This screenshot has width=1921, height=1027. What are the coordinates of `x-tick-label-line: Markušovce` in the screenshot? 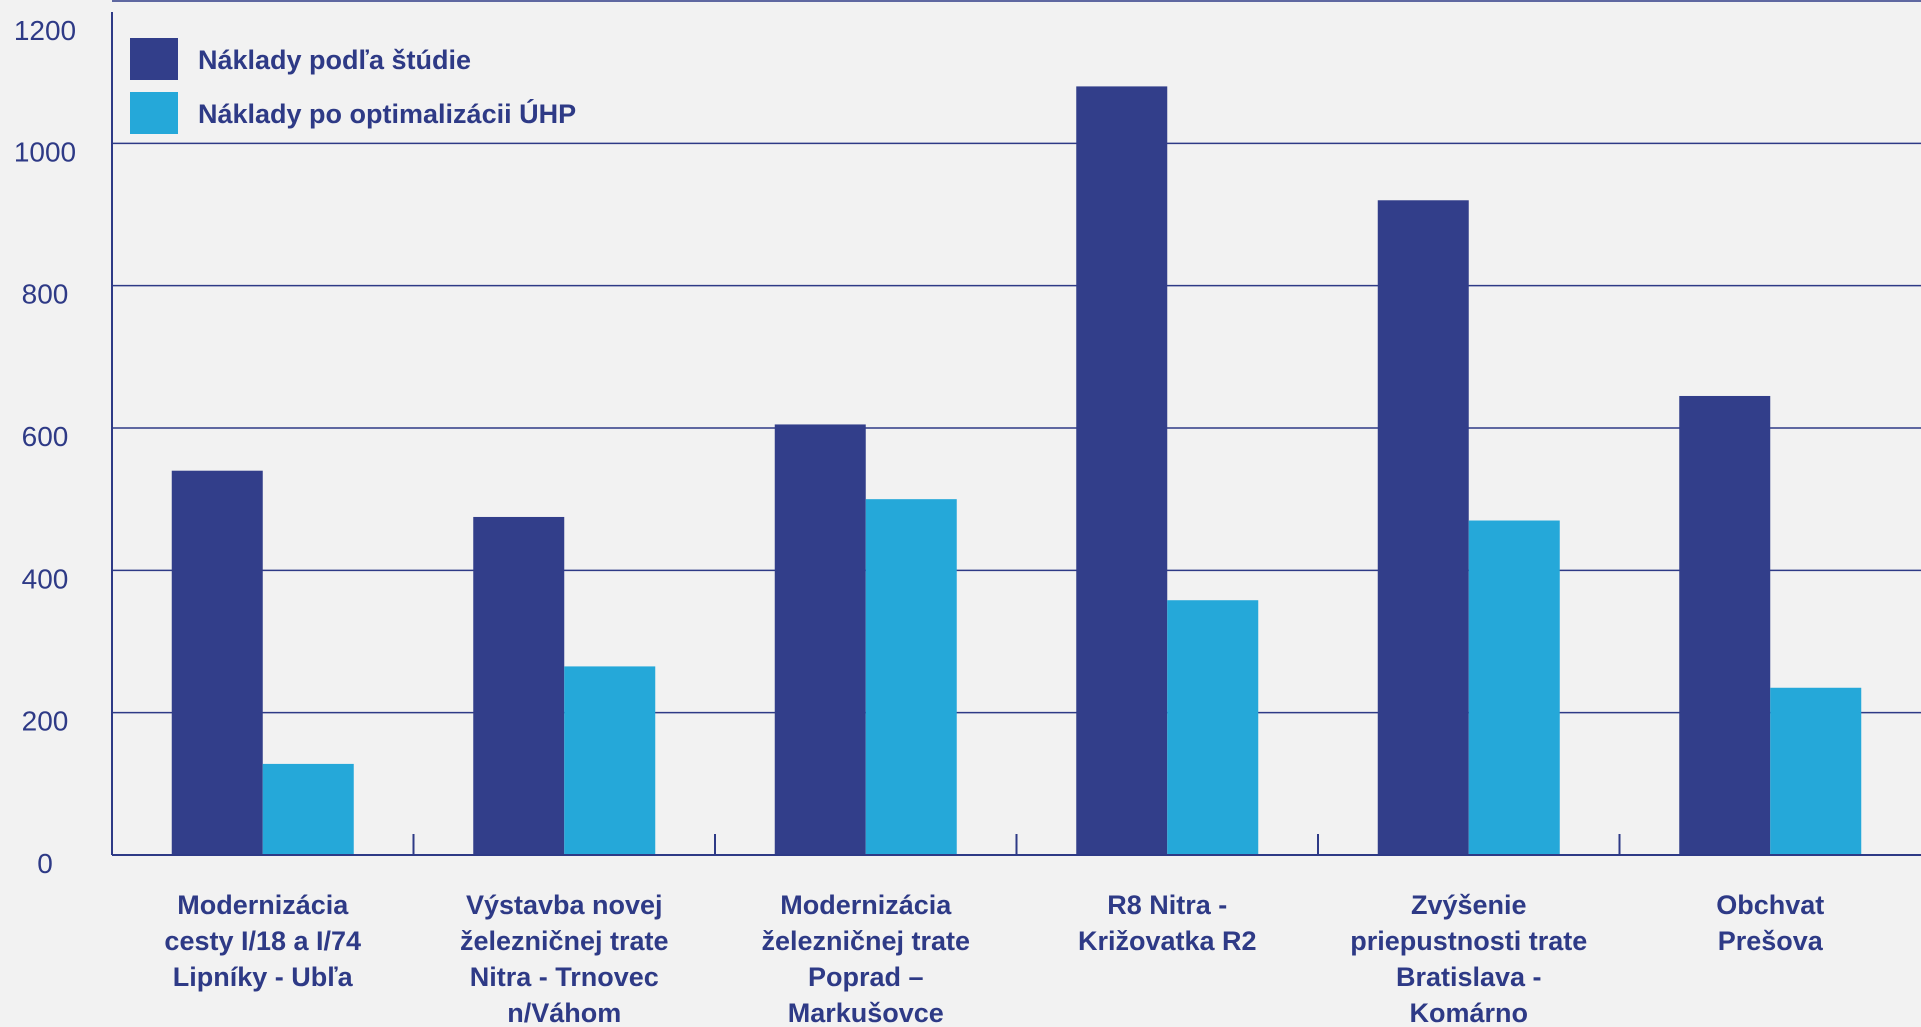 It's located at (866, 1012).